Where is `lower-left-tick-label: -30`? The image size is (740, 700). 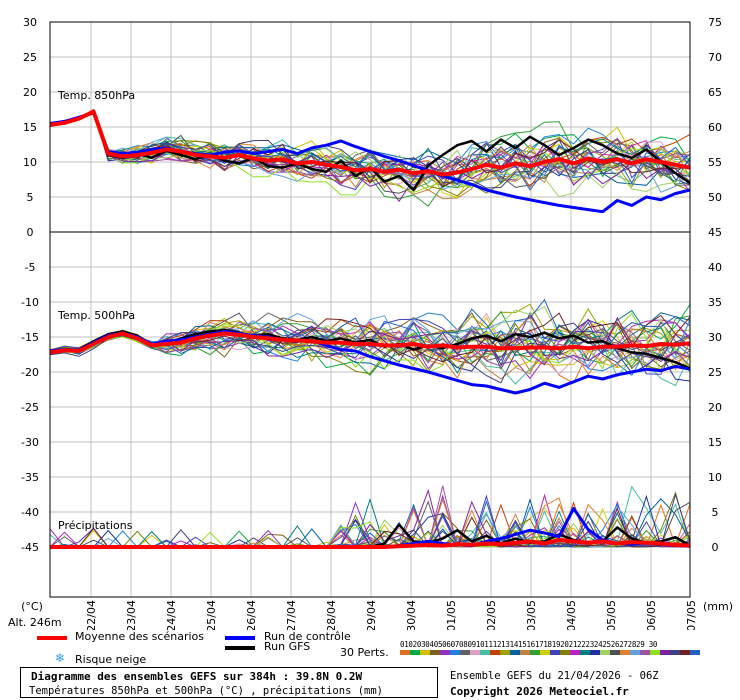 lower-left-tick-label: -30 is located at coordinates (30, 442).